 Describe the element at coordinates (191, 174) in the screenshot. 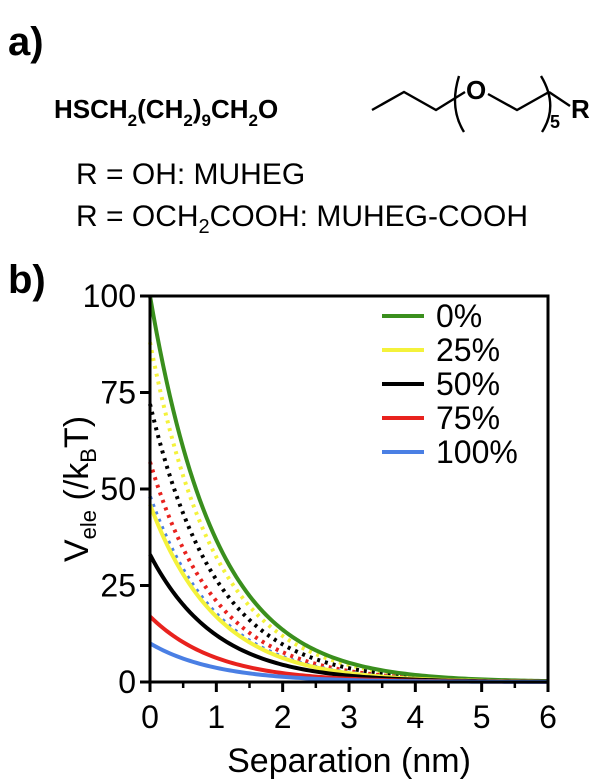

I see `r-definition-muheg: R = OH: MUHEG` at that location.